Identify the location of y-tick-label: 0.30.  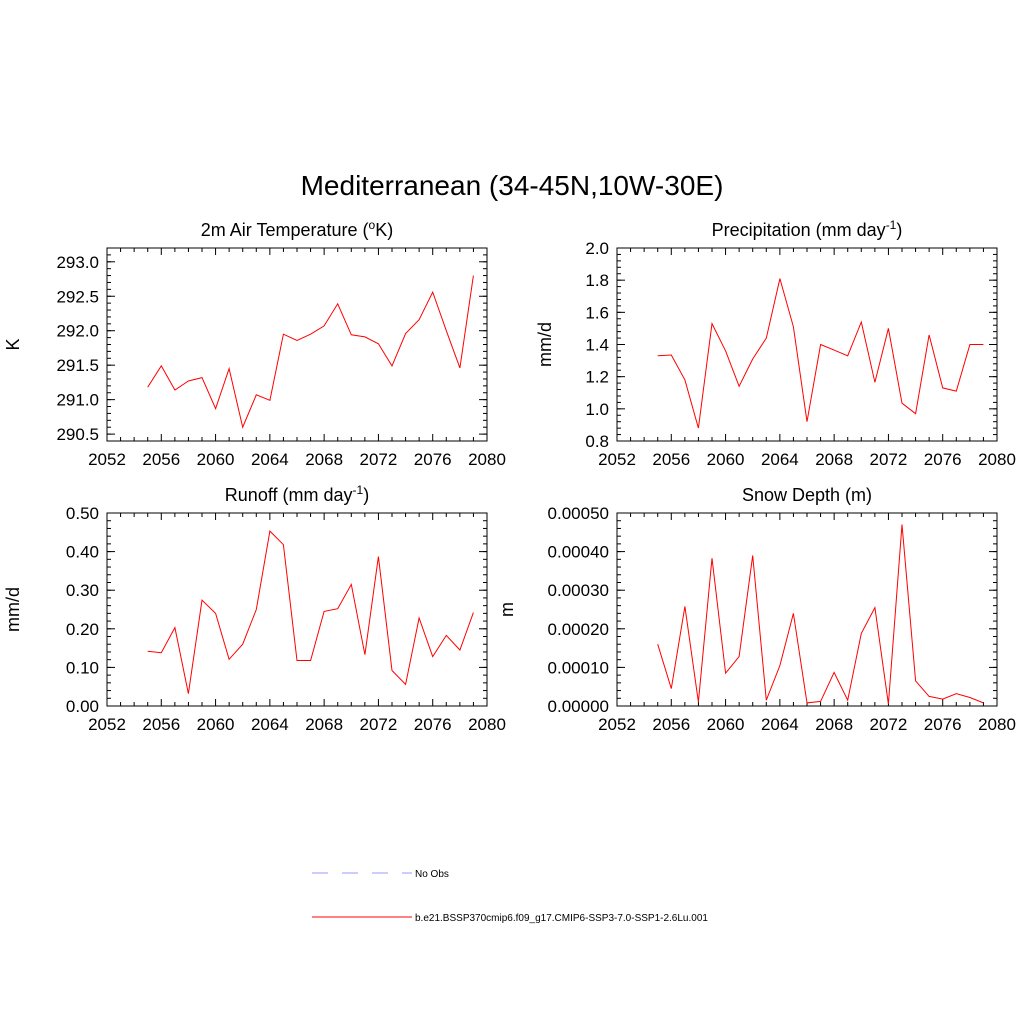
(82, 590).